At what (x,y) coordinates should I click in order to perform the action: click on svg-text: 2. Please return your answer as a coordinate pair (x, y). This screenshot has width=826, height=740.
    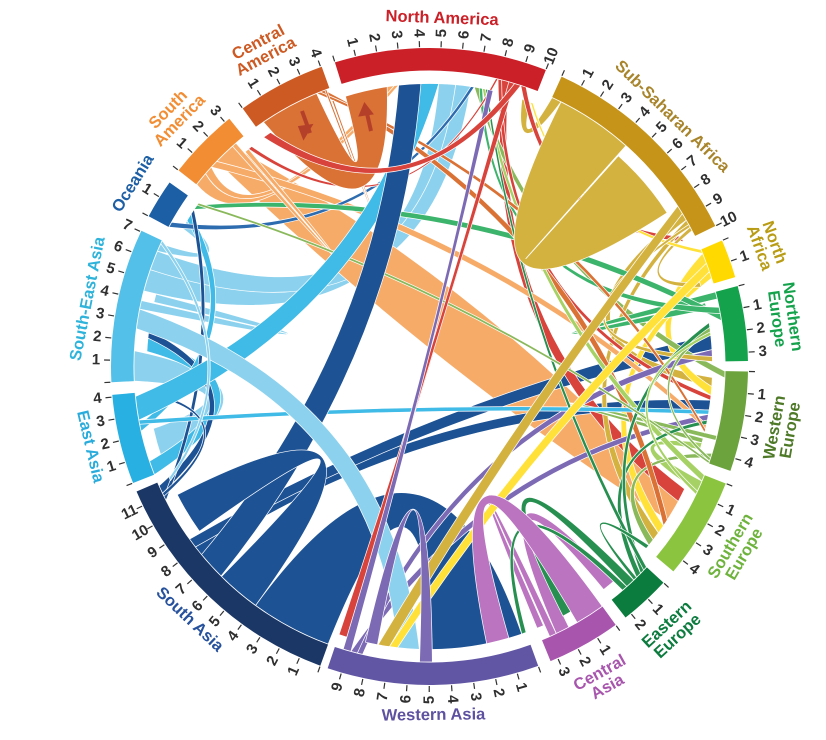
    Looking at the image, I should click on (97, 337).